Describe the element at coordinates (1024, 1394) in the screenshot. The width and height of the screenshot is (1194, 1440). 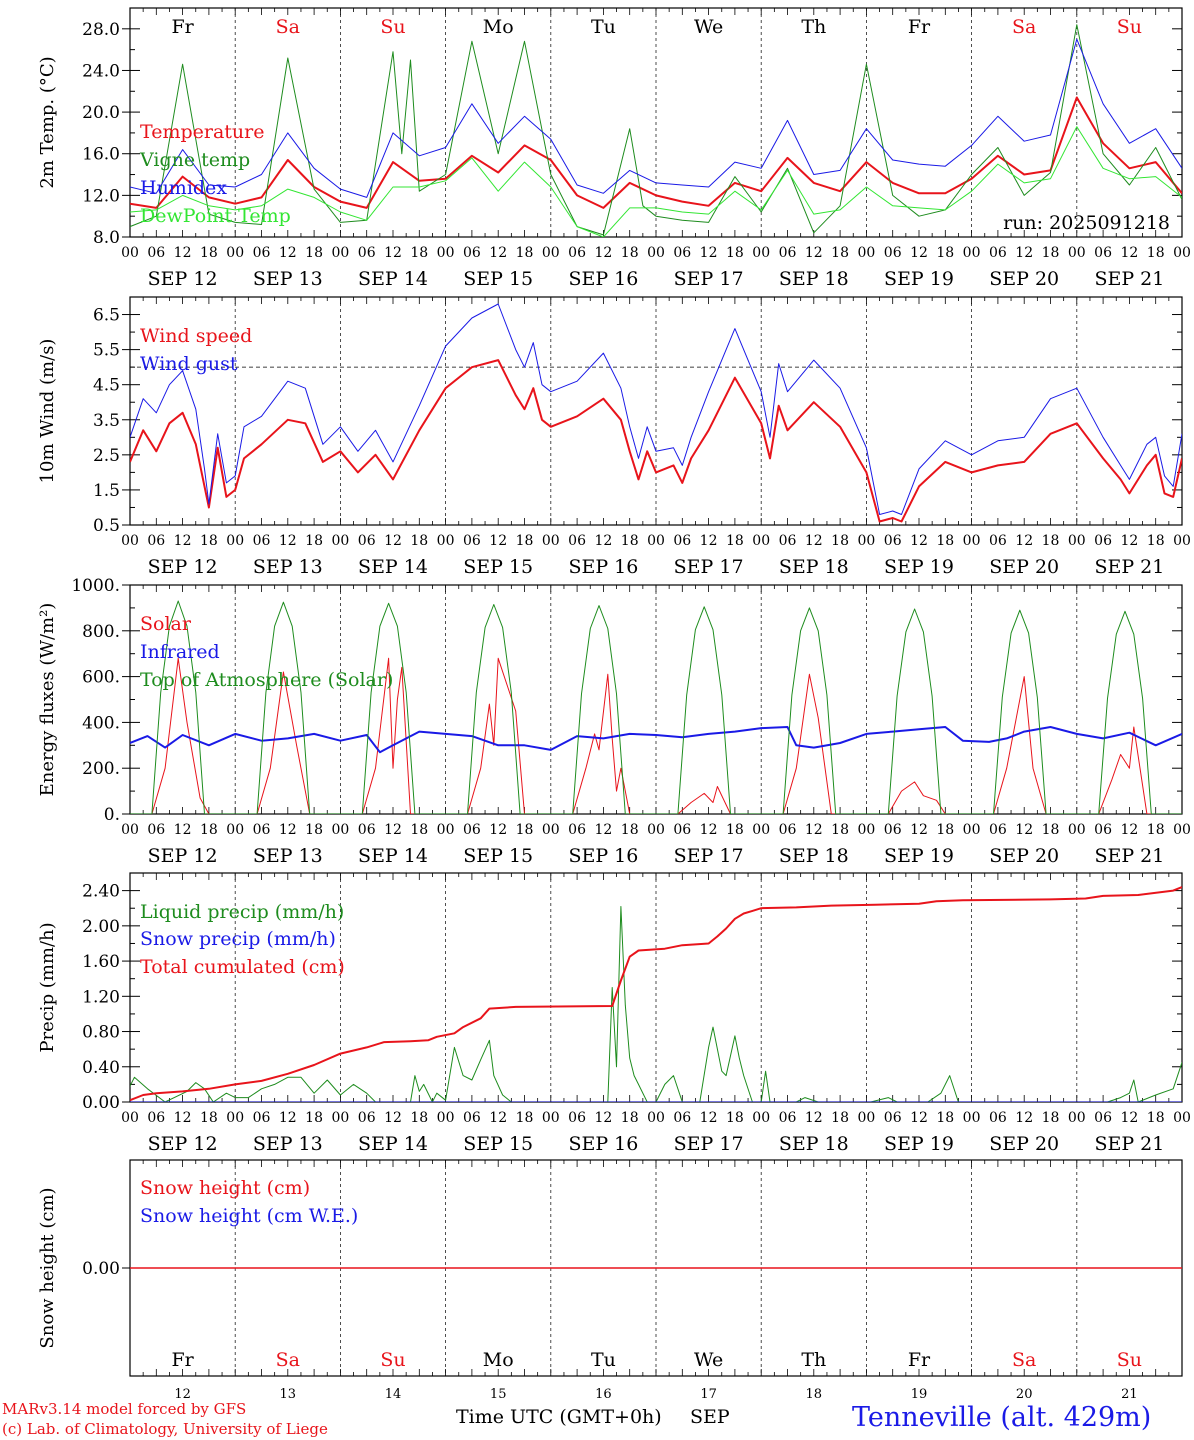
I see `day-number-label: 20` at that location.